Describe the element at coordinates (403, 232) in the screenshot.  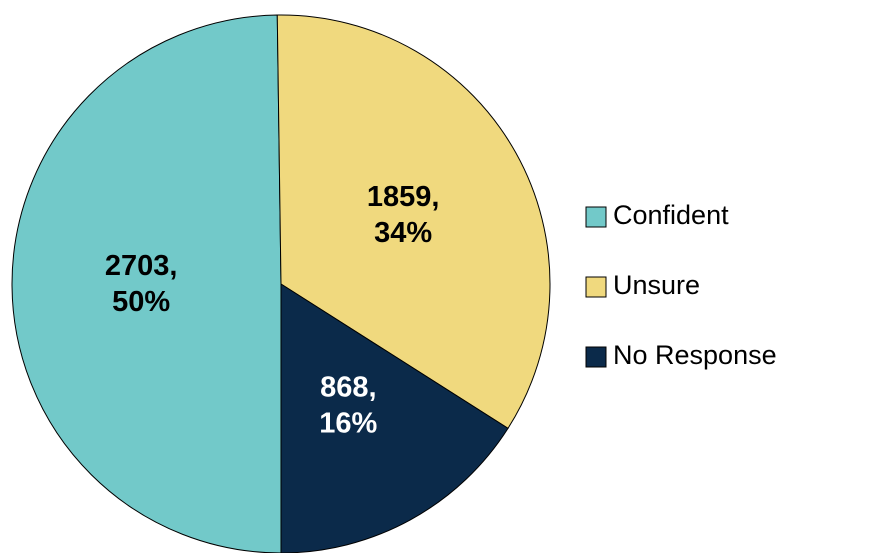
I see `data-label-line: 34%` at that location.